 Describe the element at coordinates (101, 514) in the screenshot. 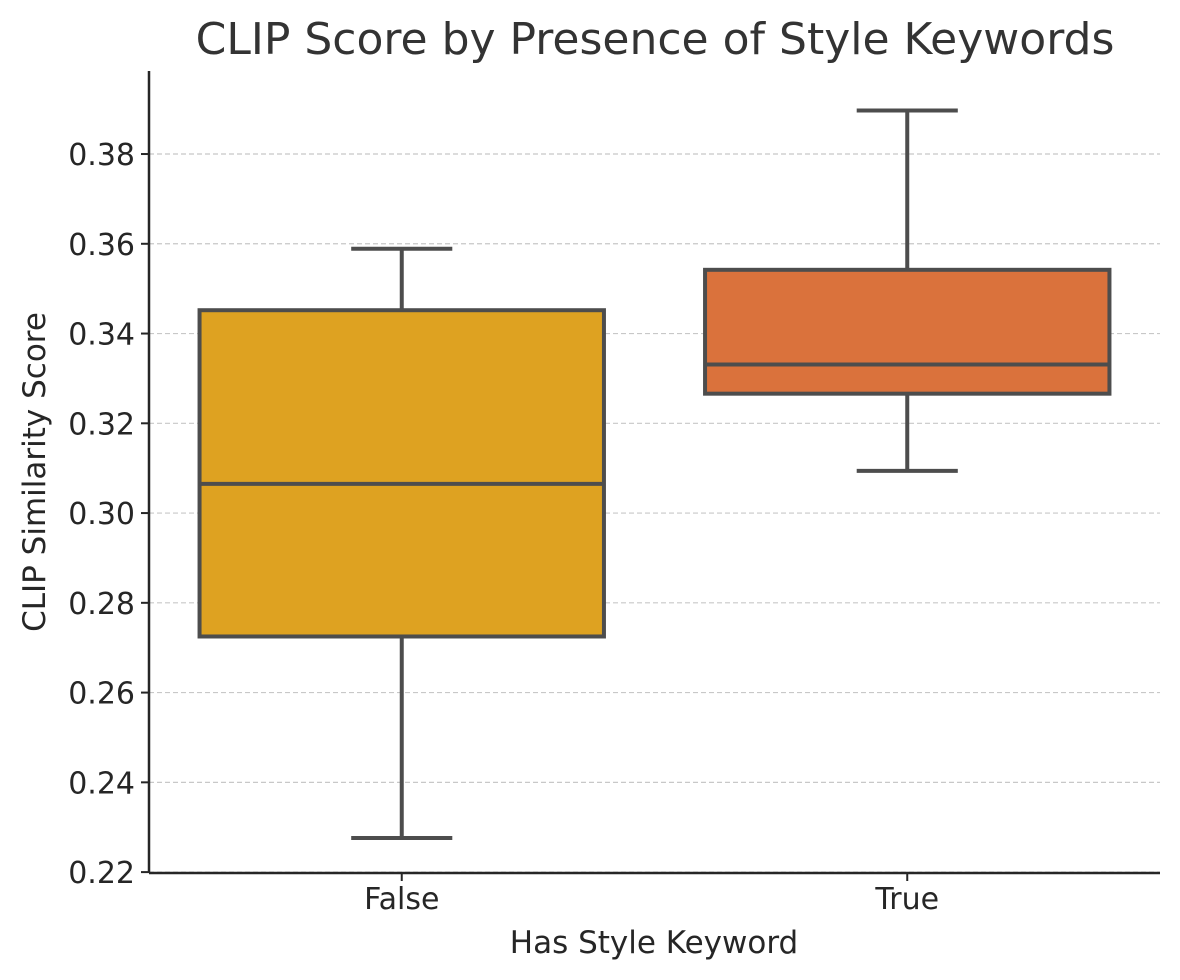

I see `y-tick-label: 0.30` at that location.